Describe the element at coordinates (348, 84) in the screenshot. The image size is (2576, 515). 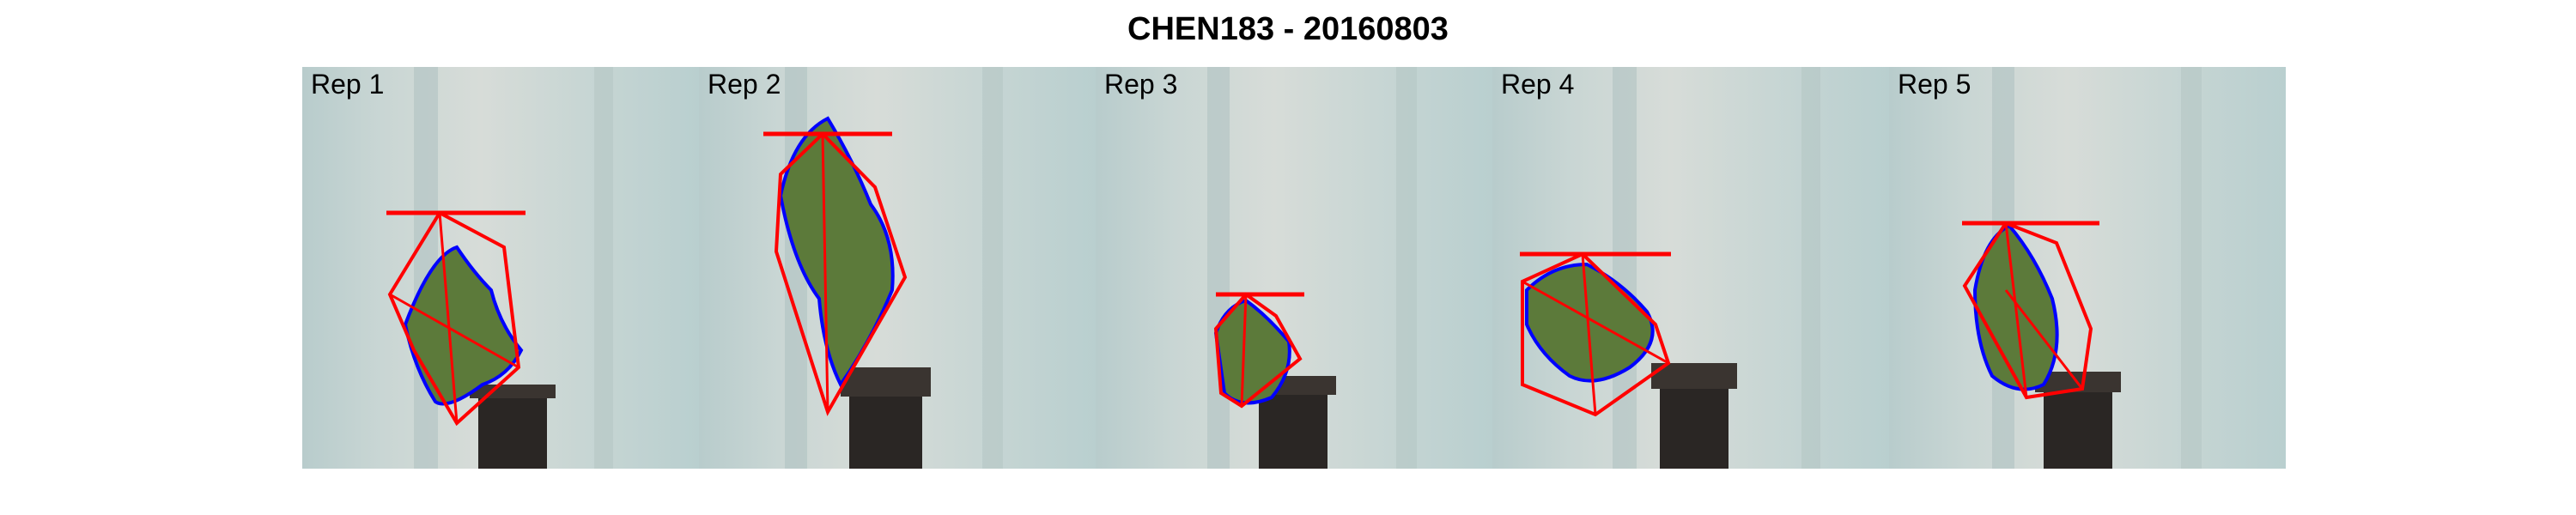
I see `rep-label: Rep 1` at that location.